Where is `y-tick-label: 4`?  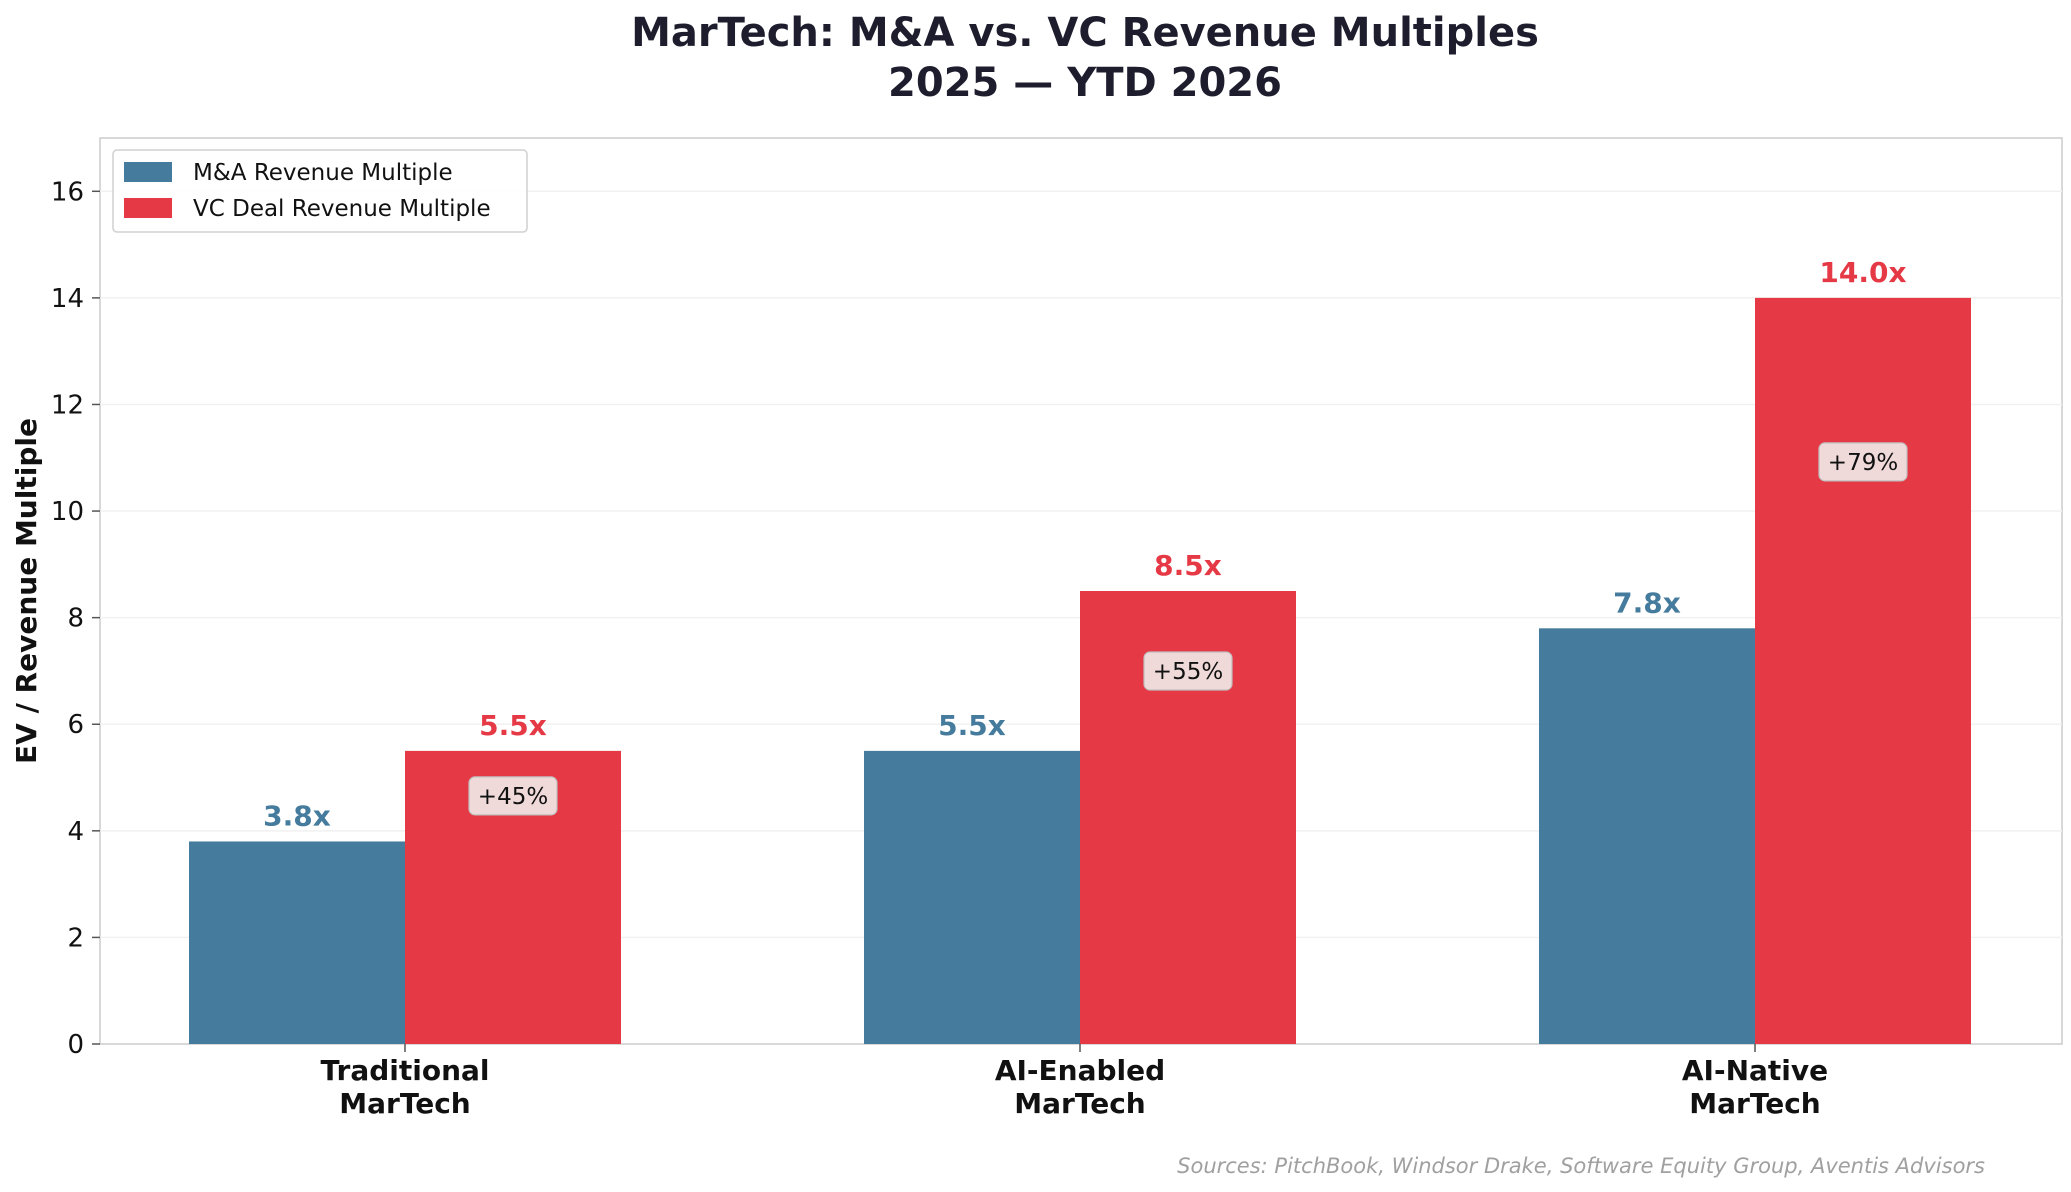
y-tick-label: 4 is located at coordinates (75, 832).